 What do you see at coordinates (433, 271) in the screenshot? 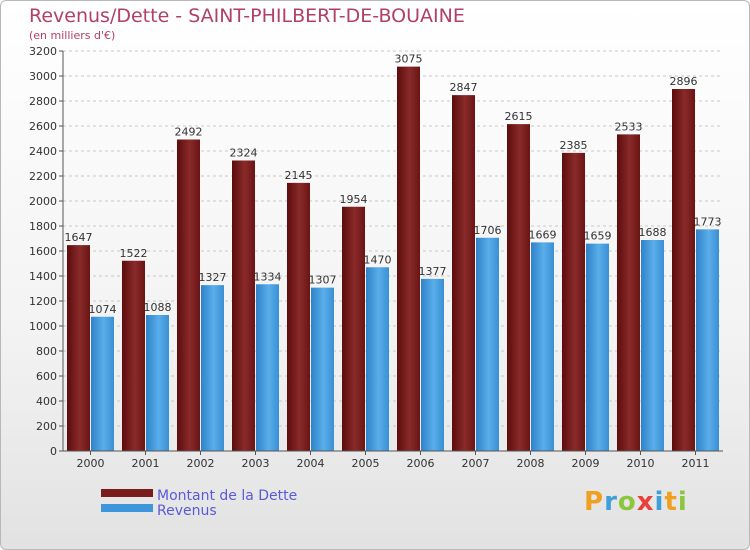
I see `data-label-revenus: 1377` at bounding box center [433, 271].